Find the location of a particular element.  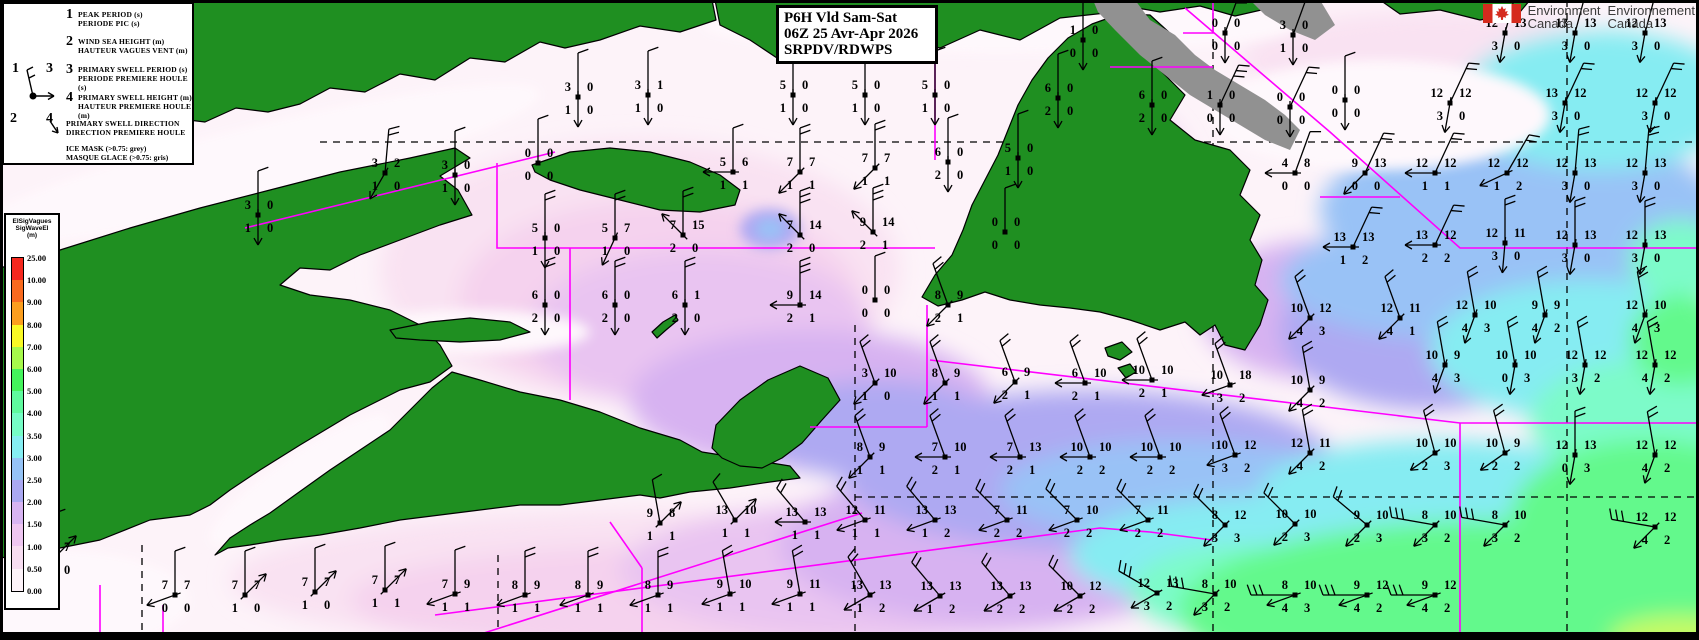

station: 13 13 1 2 is located at coordinates (931, 508).